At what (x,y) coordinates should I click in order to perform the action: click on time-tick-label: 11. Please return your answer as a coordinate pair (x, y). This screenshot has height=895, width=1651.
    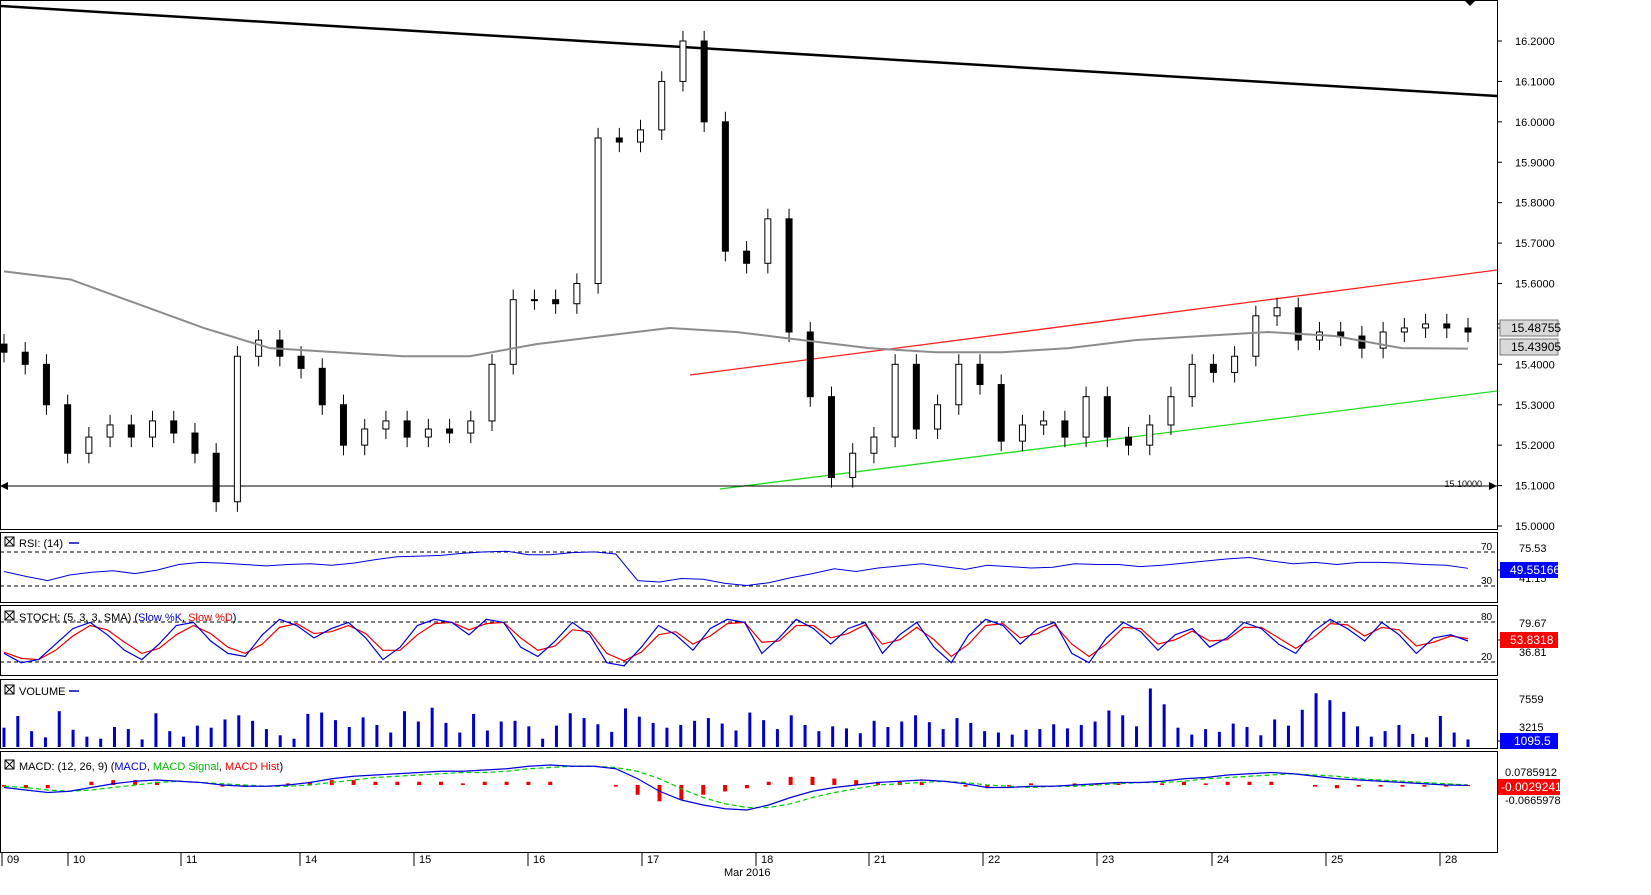
    Looking at the image, I should click on (191, 860).